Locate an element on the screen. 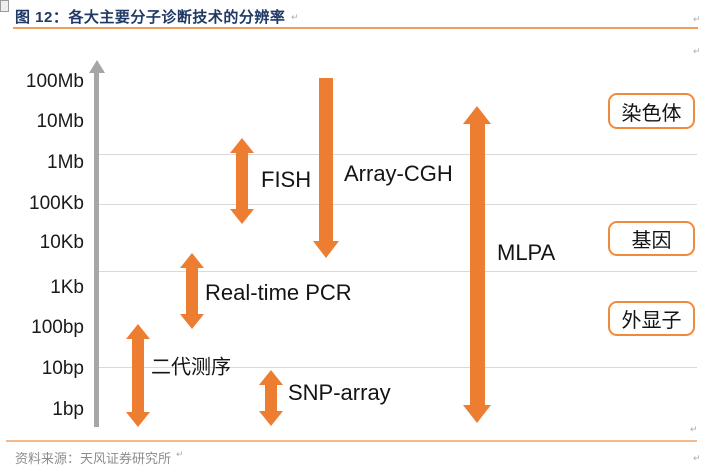 The width and height of the screenshot is (720, 471). source-text: 资料来源：天风证券研究所 is located at coordinates (93, 458).